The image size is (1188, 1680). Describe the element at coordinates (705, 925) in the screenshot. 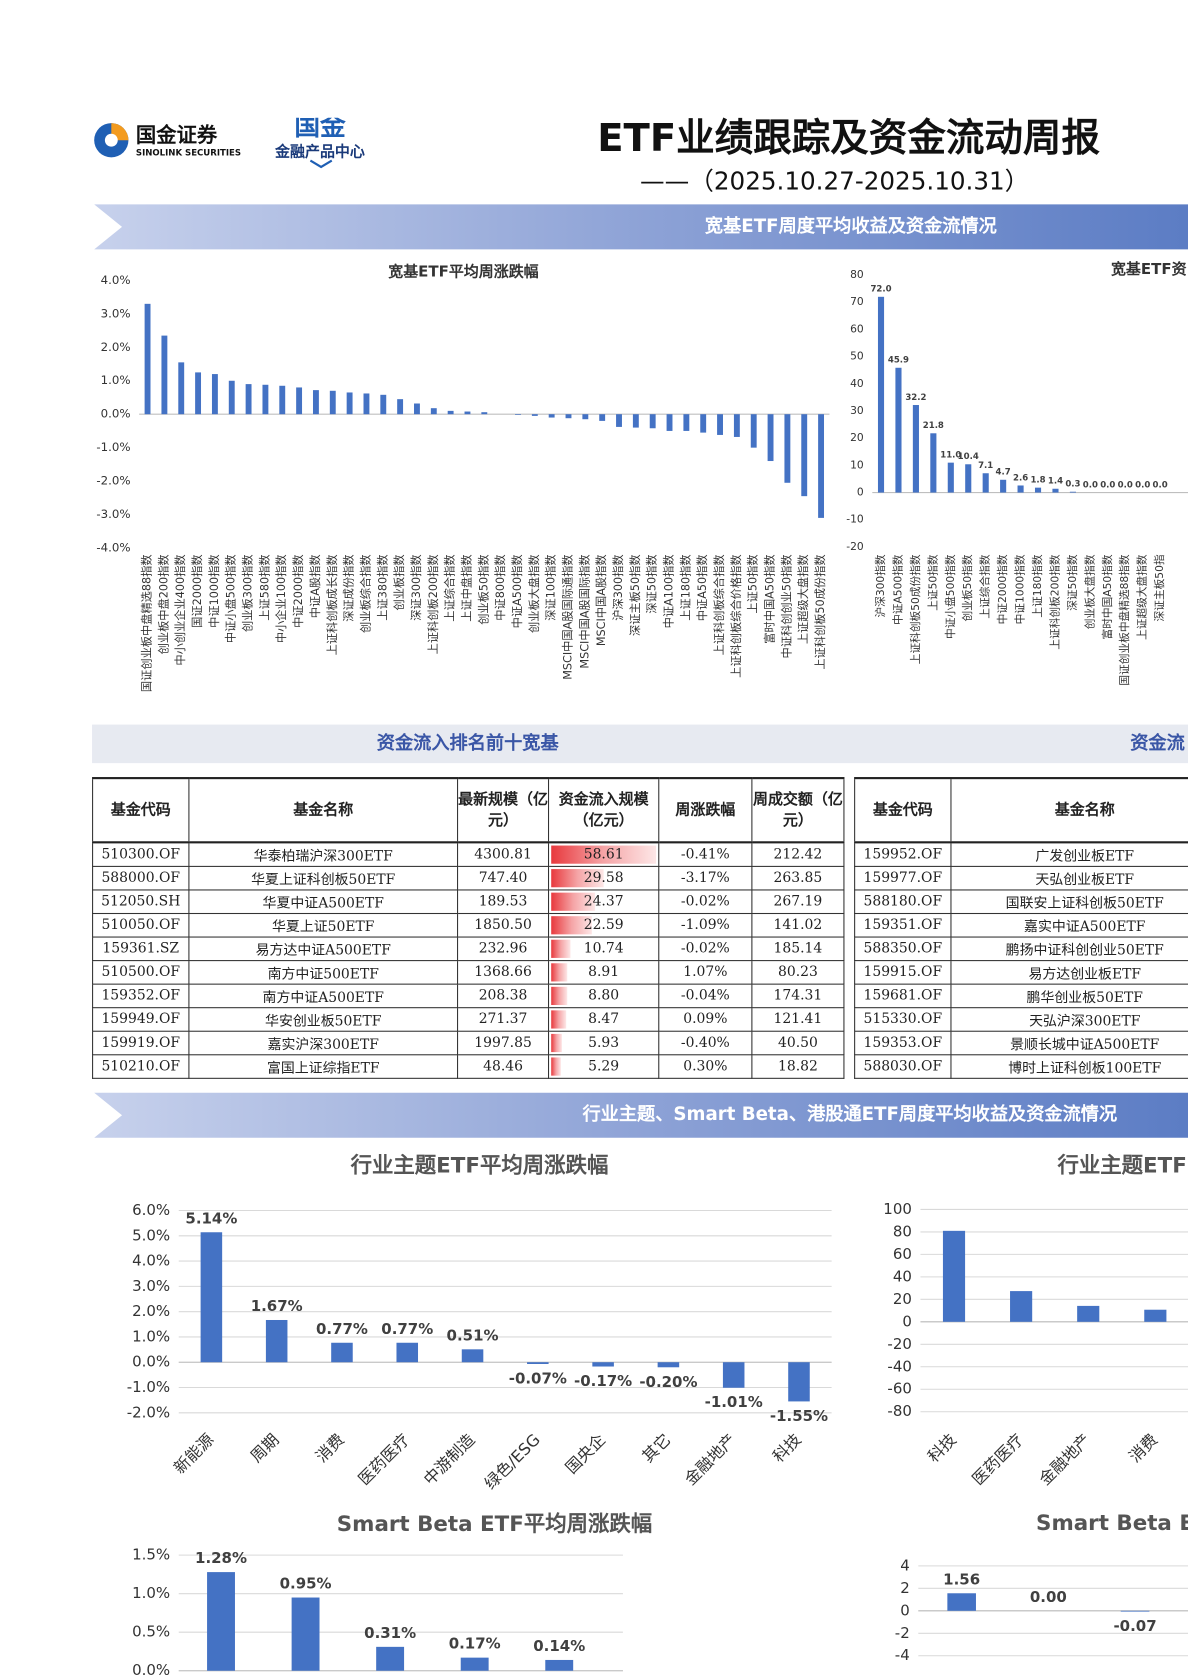

I see `table-cell: -1.09%` at that location.